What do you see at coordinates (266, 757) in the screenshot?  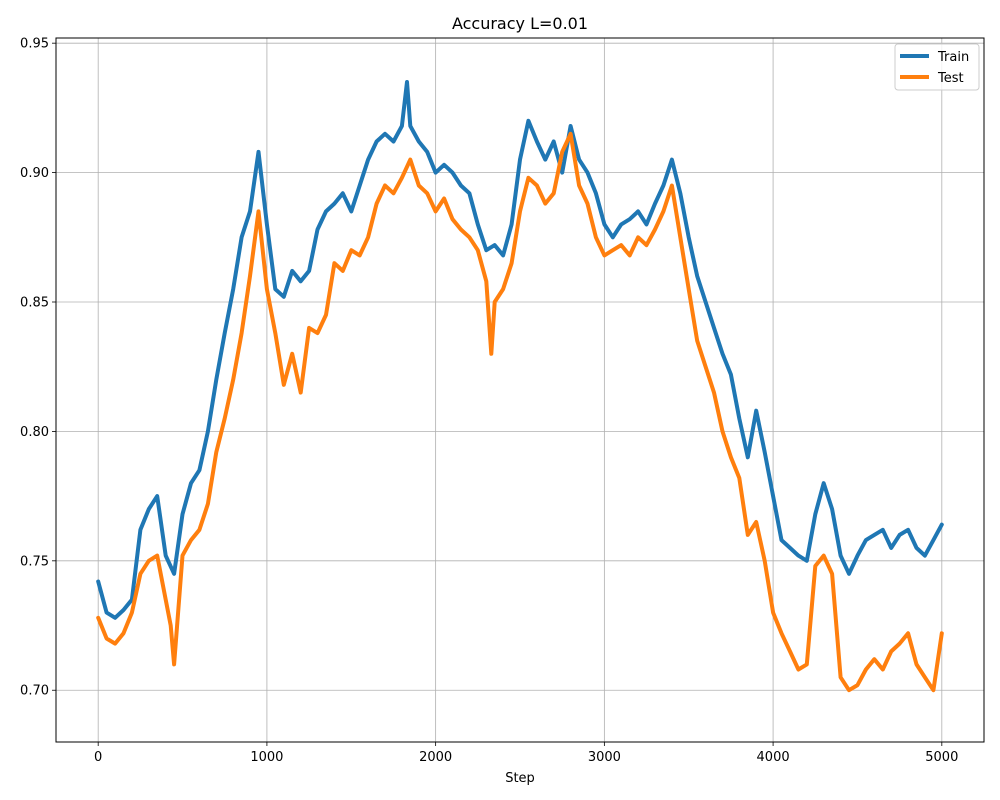 I see `x-tick-label: 1000` at bounding box center [266, 757].